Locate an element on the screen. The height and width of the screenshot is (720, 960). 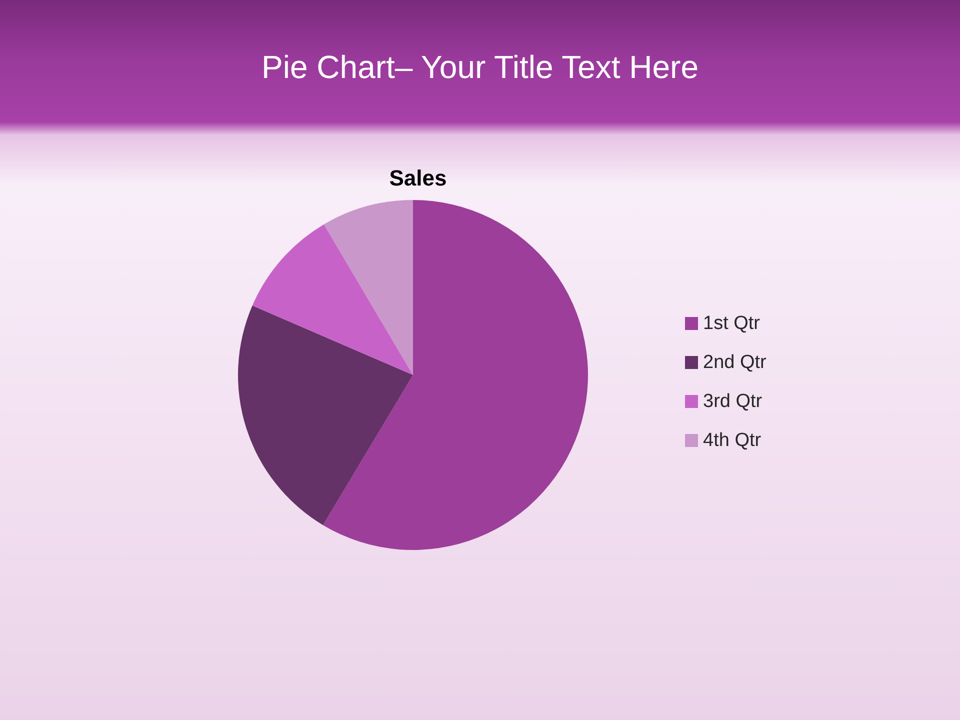
chart-subtitle: Sales is located at coordinates (418, 178).